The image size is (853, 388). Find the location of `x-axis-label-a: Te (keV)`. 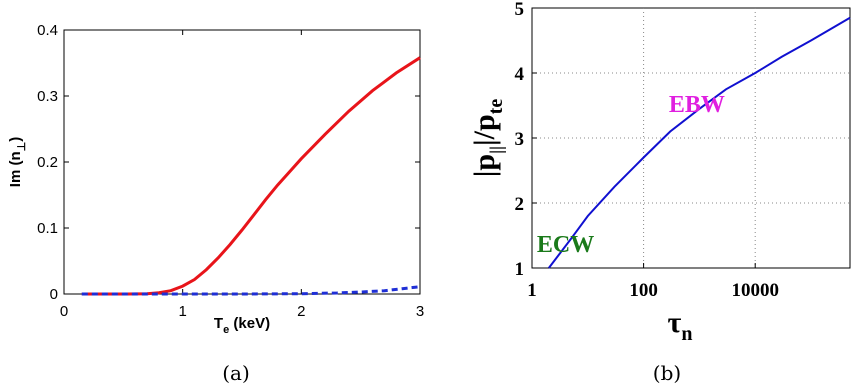

x-axis-label-a: Te (keV) is located at coordinates (242, 325).